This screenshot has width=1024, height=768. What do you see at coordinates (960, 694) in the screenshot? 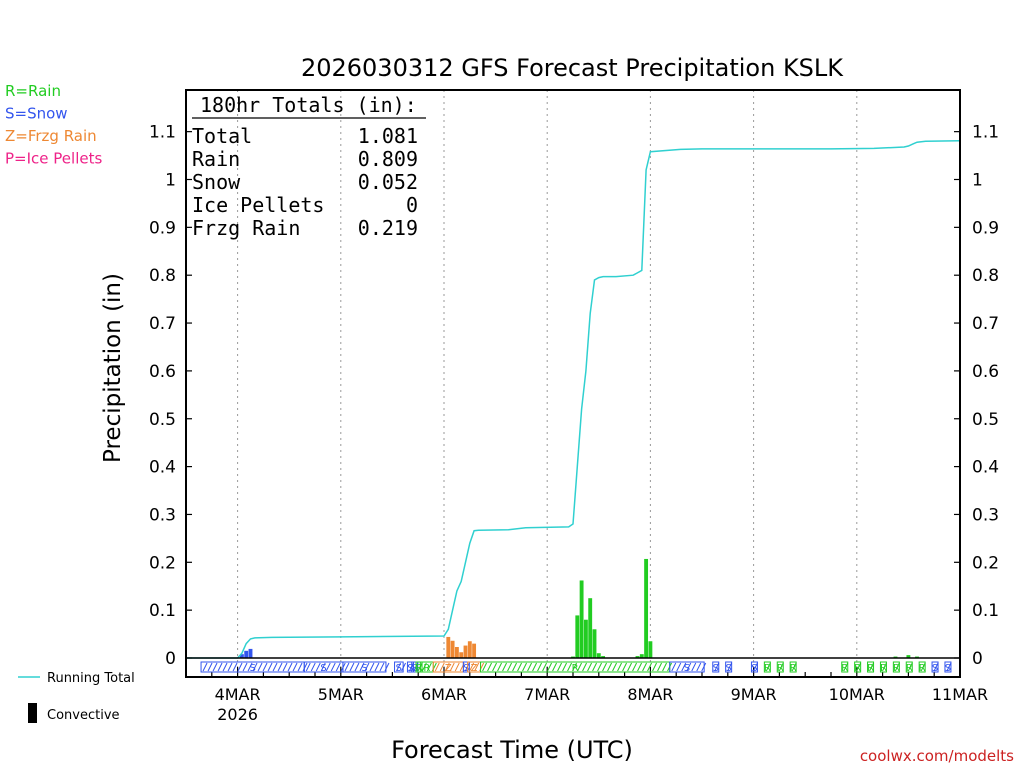
I see `x-tick-label: 11MAR` at bounding box center [960, 694].